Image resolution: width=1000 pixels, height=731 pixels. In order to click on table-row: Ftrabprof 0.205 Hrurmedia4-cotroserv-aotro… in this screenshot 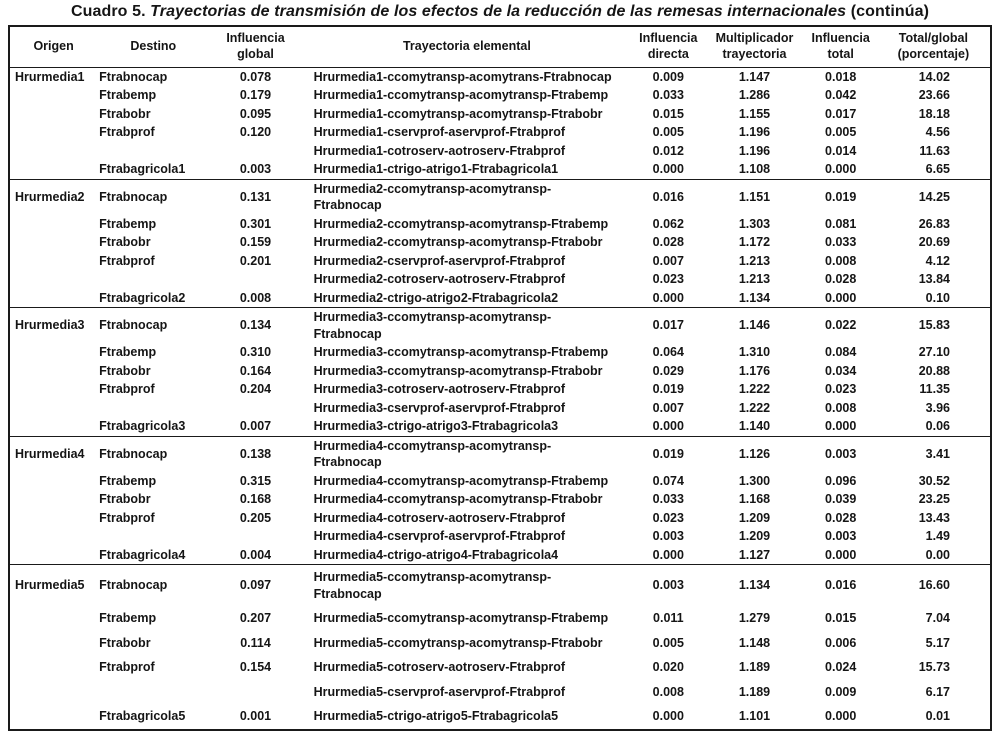, I will do `click(500, 518)`.